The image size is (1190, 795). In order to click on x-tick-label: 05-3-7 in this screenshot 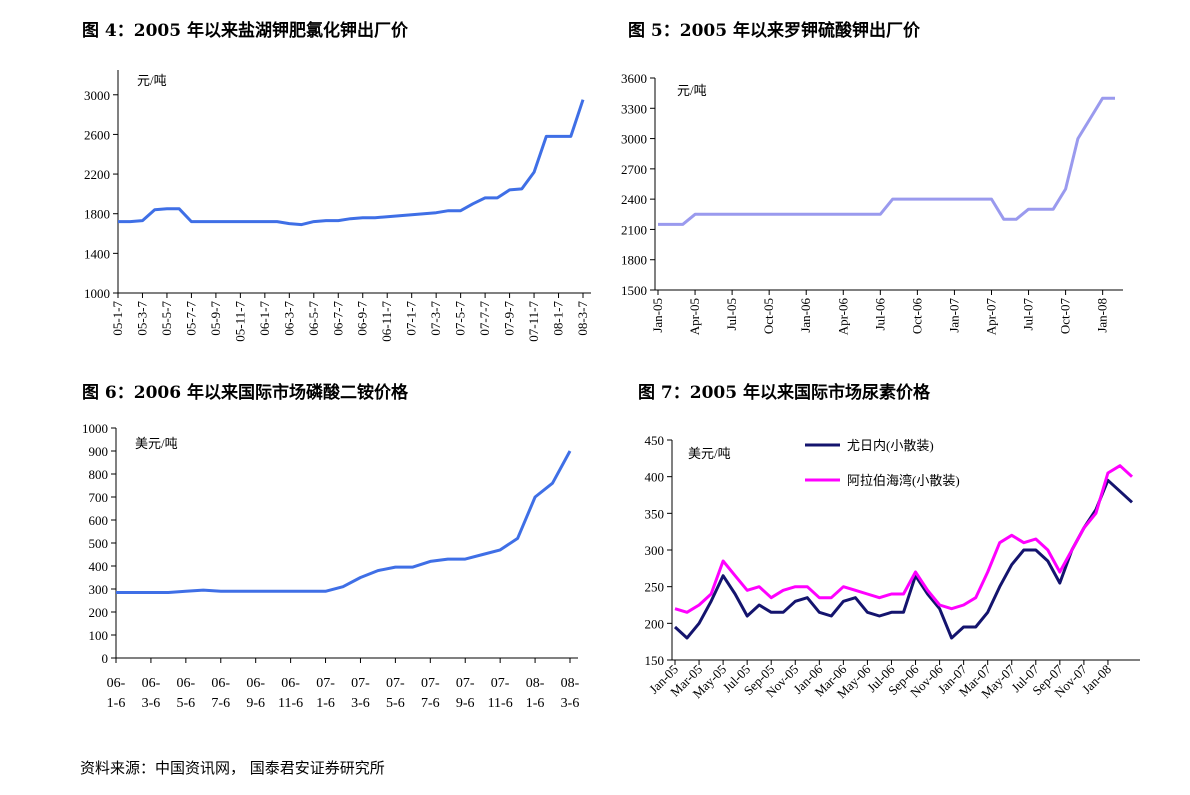, I will do `click(141, 318)`.